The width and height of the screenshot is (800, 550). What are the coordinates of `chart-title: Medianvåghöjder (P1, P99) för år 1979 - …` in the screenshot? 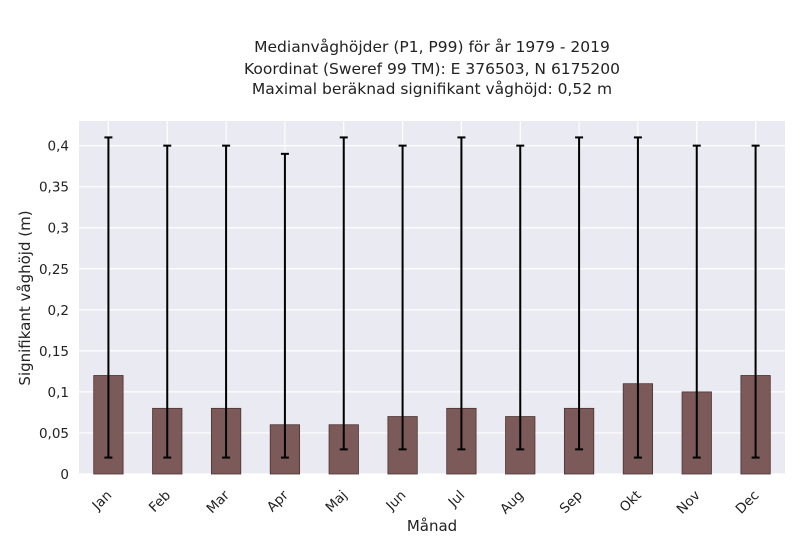 It's located at (432, 68).